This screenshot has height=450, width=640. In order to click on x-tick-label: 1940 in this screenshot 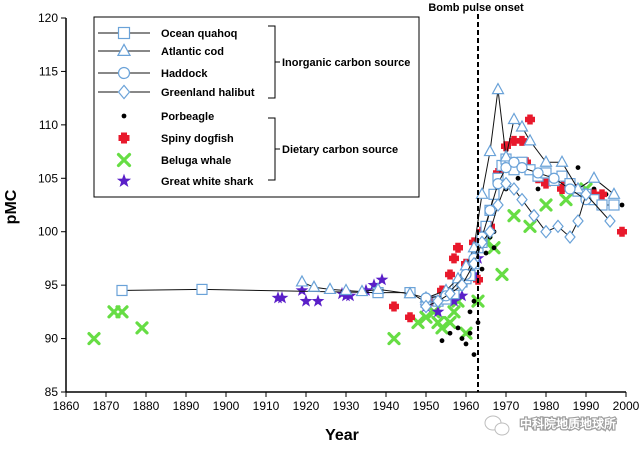, I will do `click(386, 406)`.